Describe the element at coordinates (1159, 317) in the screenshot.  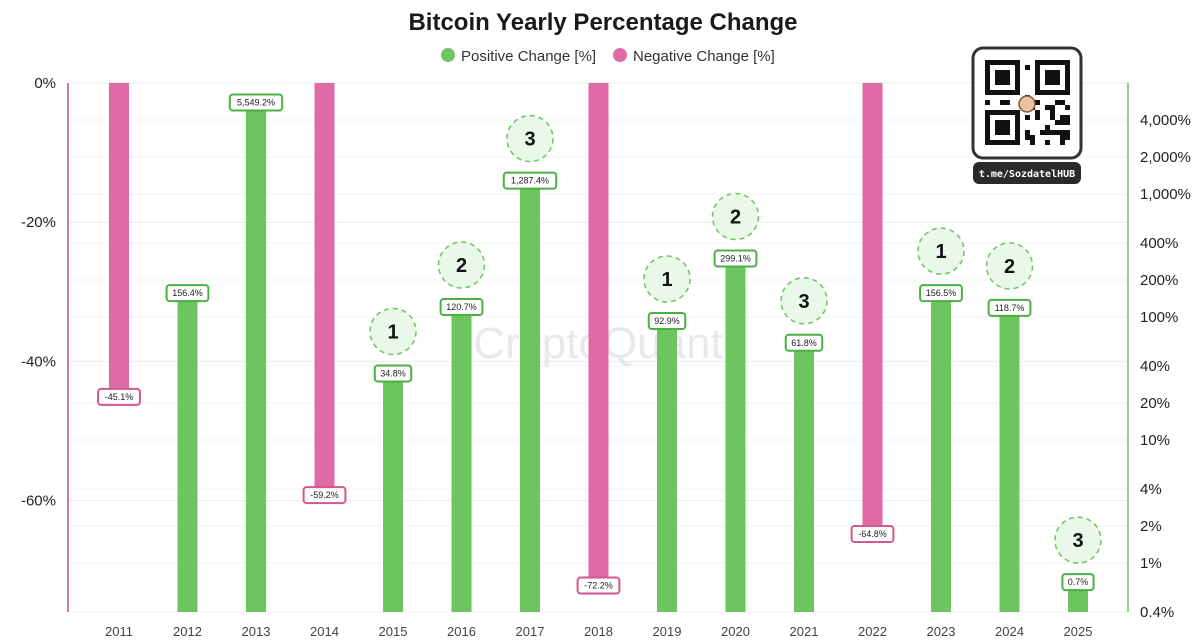
I see `right-tick-label: 100%` at that location.